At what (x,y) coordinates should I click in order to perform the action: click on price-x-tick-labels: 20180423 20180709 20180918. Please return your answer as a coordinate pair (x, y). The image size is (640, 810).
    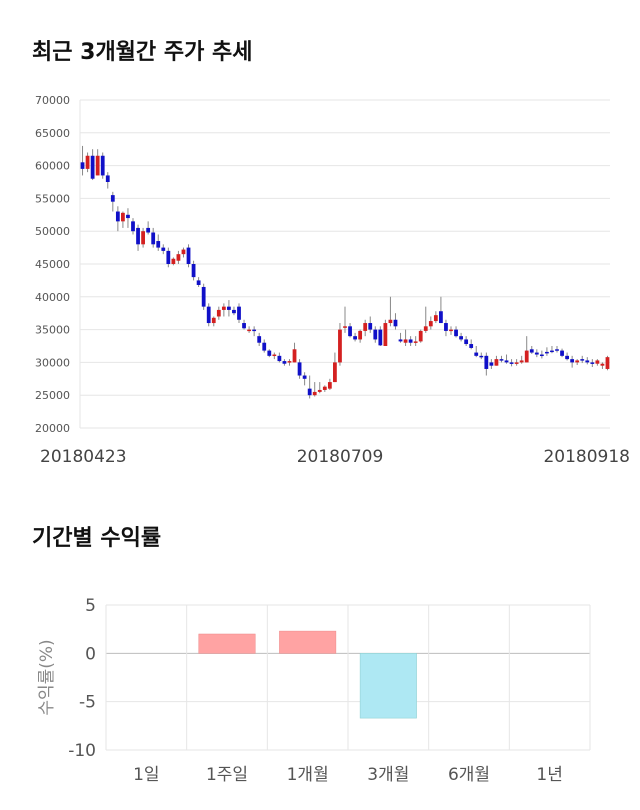
    Looking at the image, I should click on (335, 457).